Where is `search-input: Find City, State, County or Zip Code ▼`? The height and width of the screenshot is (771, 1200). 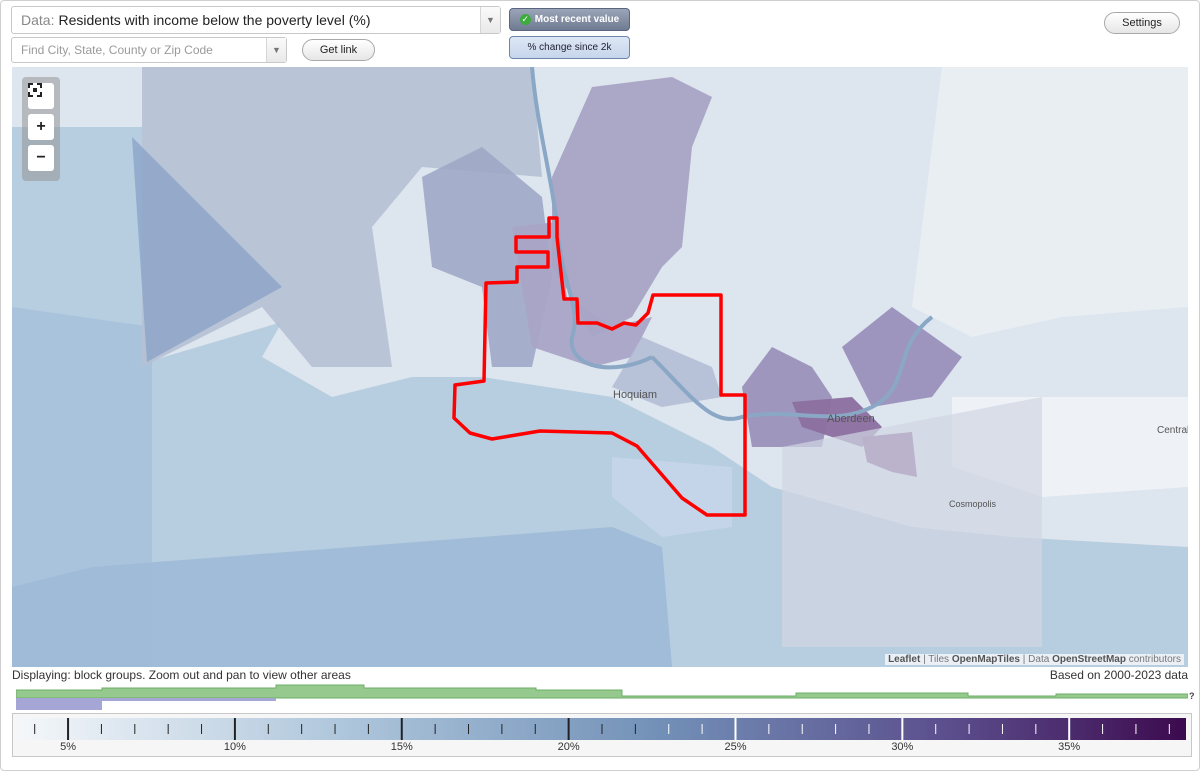 search-input: Find City, State, County or Zip Code ▼ is located at coordinates (149, 50).